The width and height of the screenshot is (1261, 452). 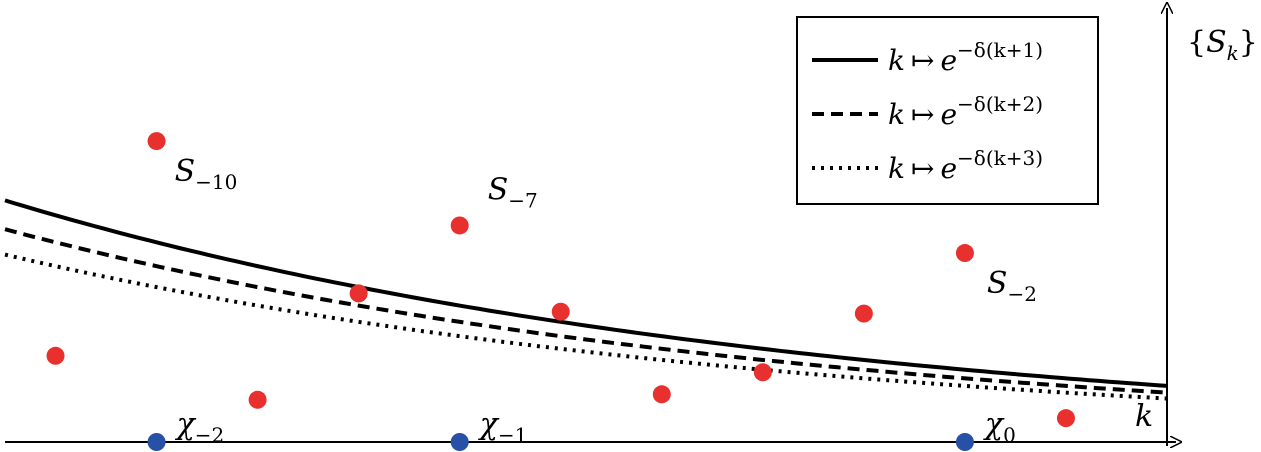 What do you see at coordinates (513, 192) in the screenshot?
I see `point-label: S−7` at bounding box center [513, 192].